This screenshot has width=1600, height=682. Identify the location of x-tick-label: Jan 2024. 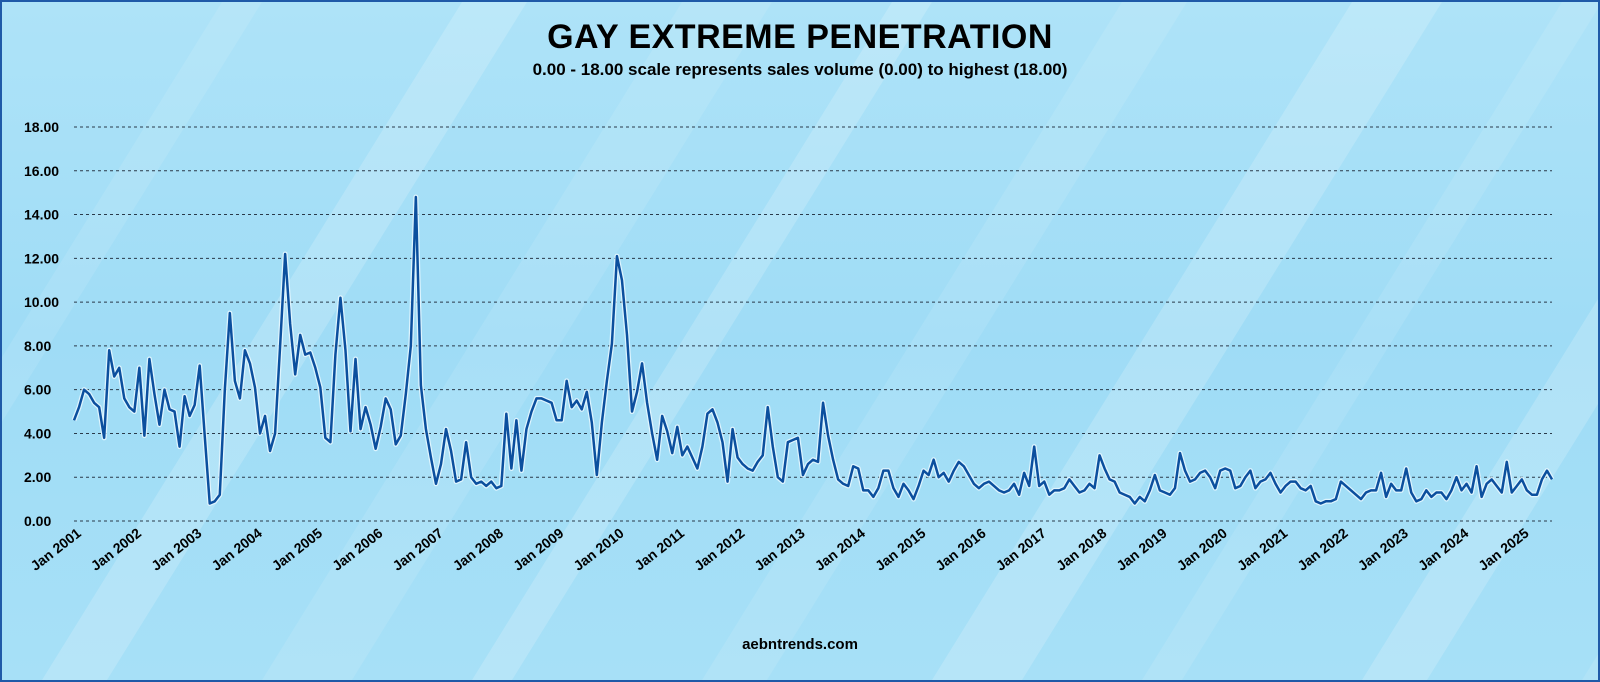
(1443, 549).